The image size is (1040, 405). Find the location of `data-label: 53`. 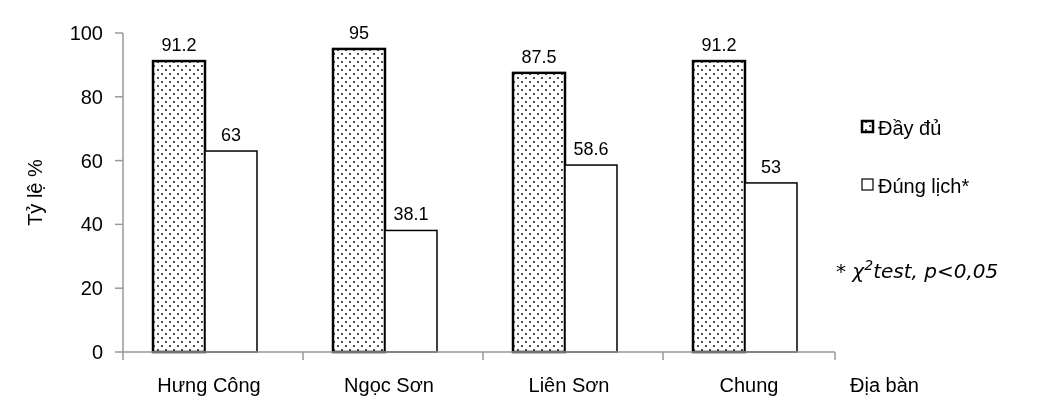

data-label: 53 is located at coordinates (771, 166).